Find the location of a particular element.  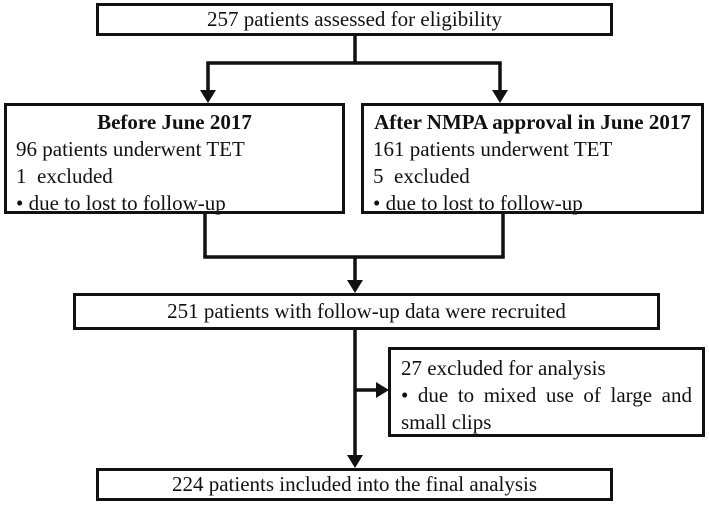

after-box-line-reason: • due to lost to follow-up is located at coordinates (478, 203).